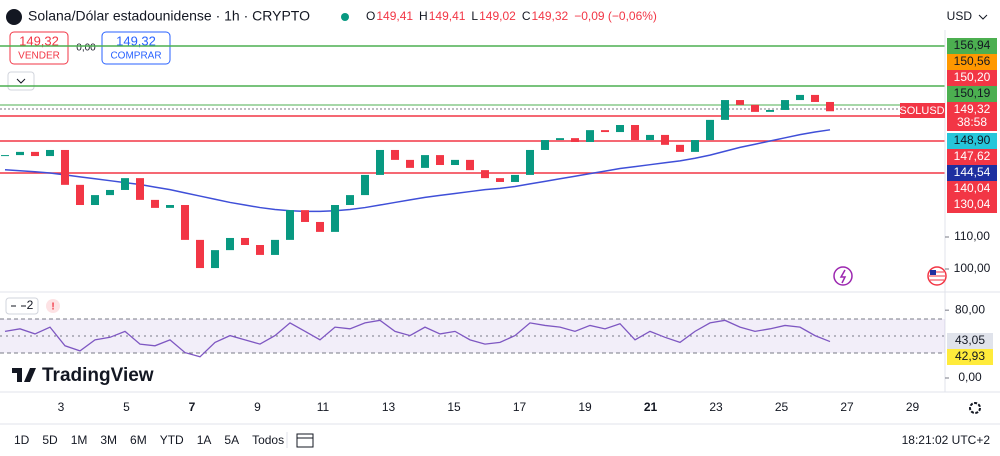 This screenshot has width=1000, height=456. What do you see at coordinates (389, 407) in the screenshot?
I see `date-label: 13` at bounding box center [389, 407].